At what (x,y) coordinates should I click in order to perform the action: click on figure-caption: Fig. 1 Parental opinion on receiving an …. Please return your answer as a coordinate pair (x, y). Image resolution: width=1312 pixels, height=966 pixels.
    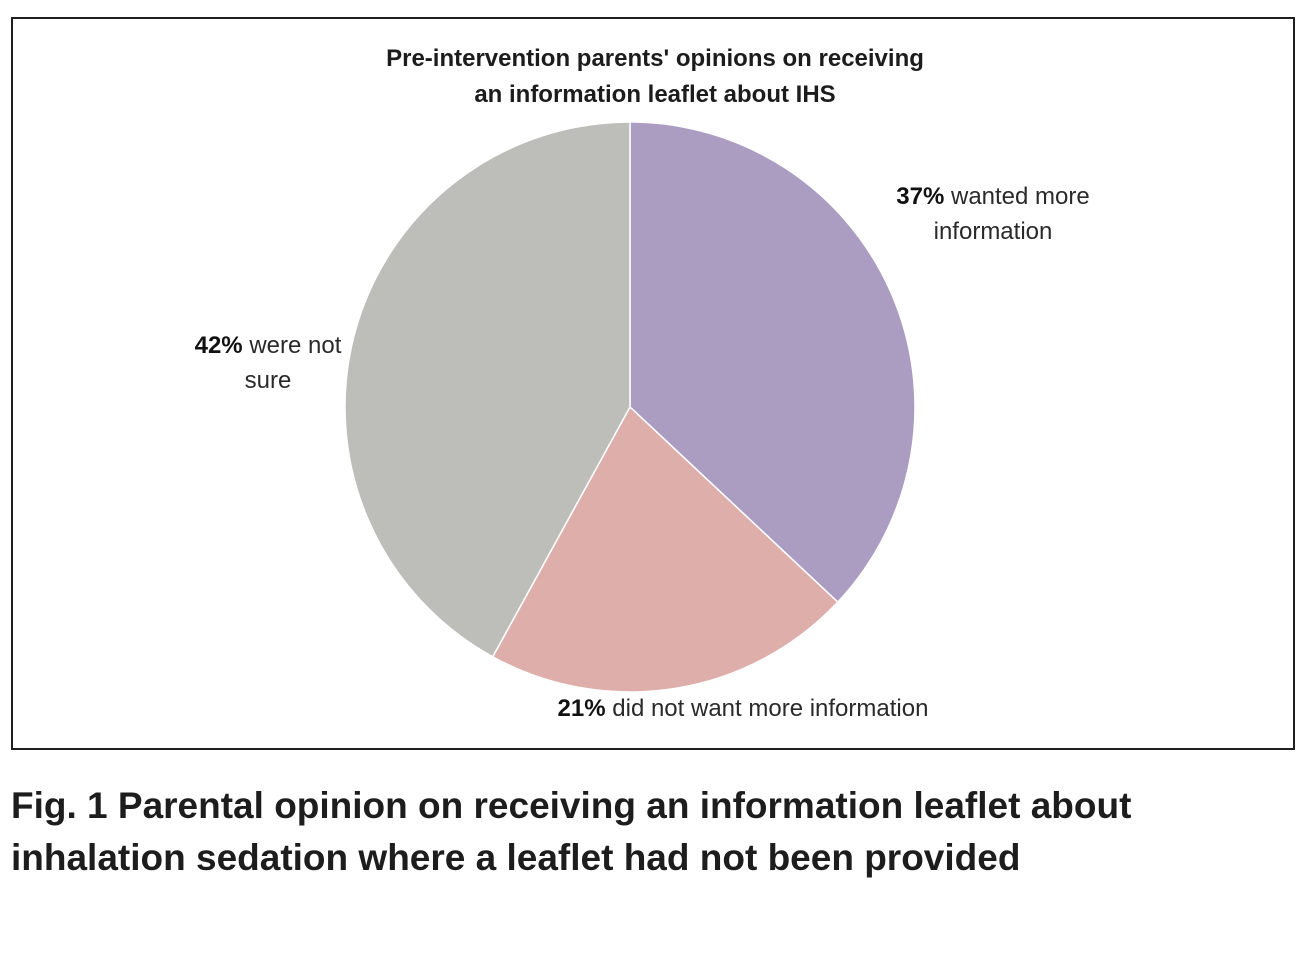
    Looking at the image, I should click on (571, 831).